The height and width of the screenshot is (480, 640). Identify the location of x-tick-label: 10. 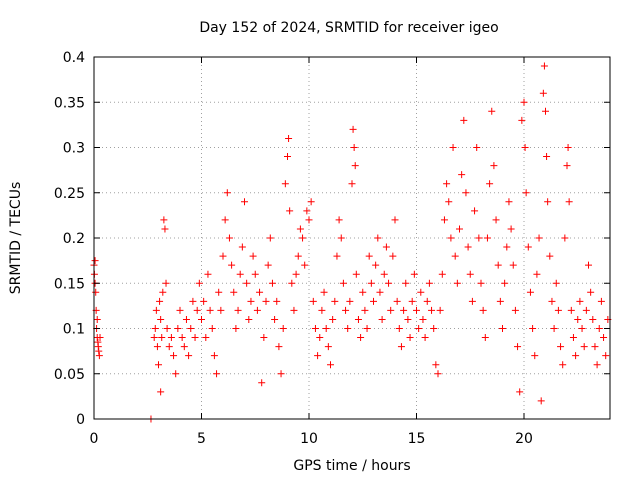
(309, 439).